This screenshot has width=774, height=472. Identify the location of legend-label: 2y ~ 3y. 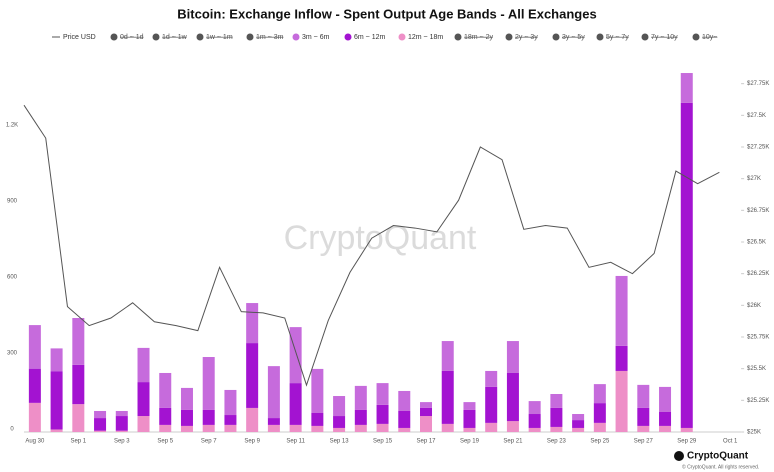
(526, 37).